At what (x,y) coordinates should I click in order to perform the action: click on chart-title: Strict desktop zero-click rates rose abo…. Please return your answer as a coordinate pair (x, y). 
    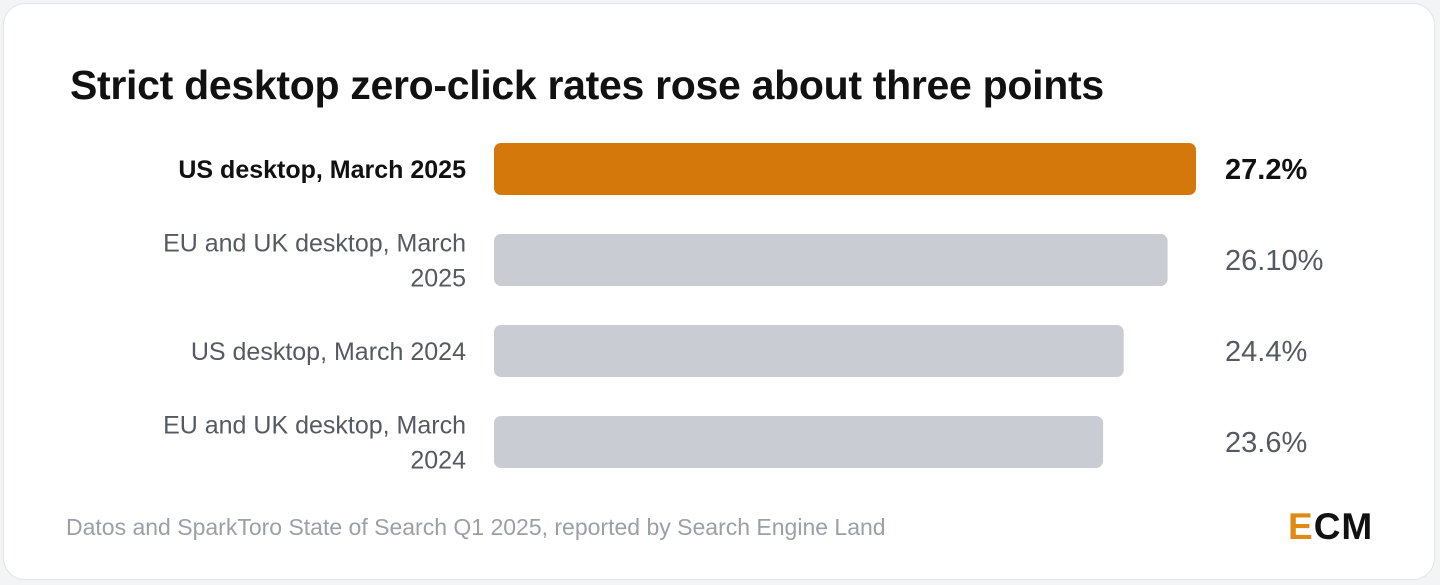
    Looking at the image, I should click on (587, 85).